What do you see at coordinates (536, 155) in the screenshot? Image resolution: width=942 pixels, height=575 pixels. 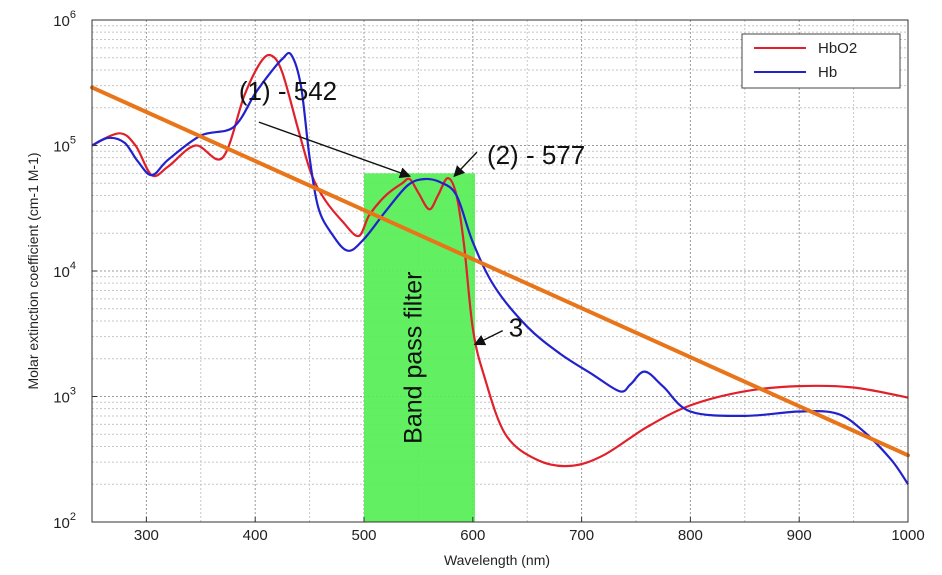 I see `annotation-label-2: (2) - 577` at bounding box center [536, 155].